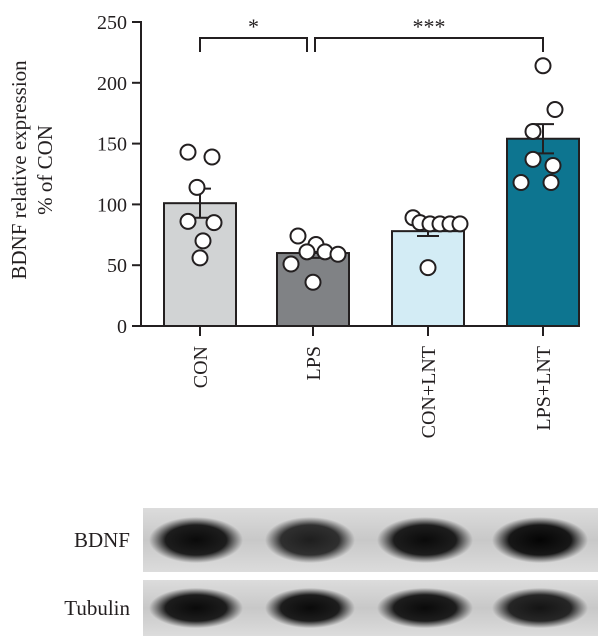  What do you see at coordinates (112, 23) in the screenshot?
I see `y-tick-label: 250` at bounding box center [112, 23].